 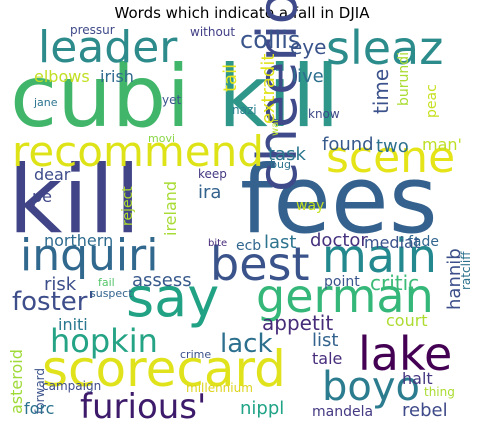 What do you see at coordinates (40, 391) in the screenshot?
I see `word-forward-59: forward` at bounding box center [40, 391].